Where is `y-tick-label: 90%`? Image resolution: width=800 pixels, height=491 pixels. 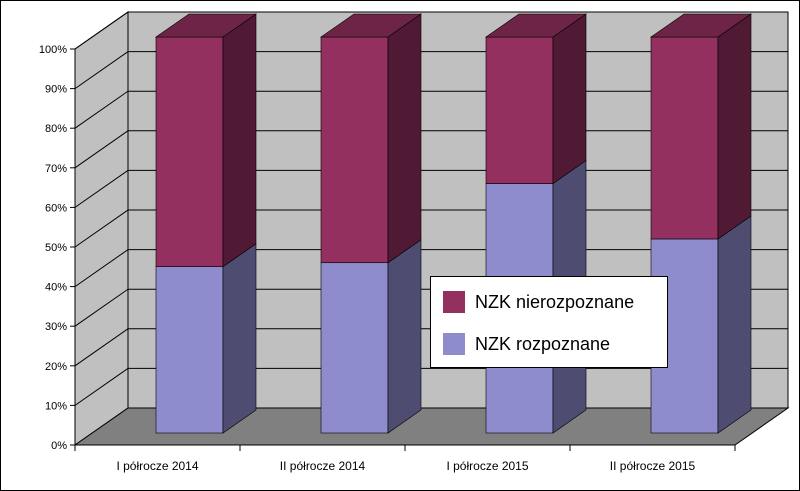
y-tick-label: 90% is located at coordinates (56, 90).